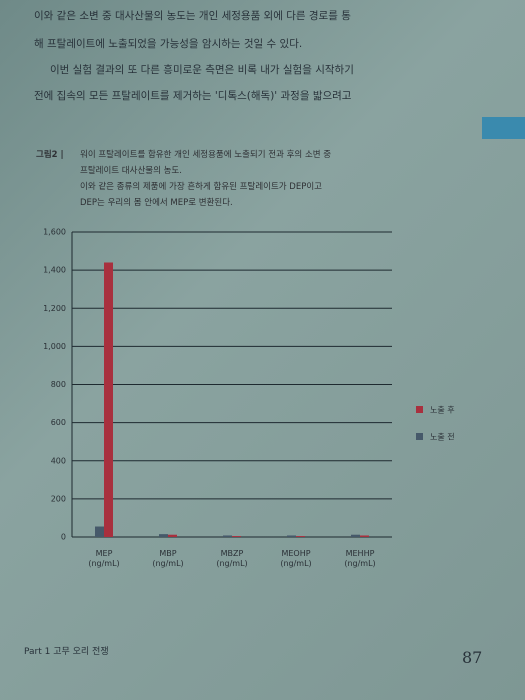  I want to click on y-tick-label: 200, so click(58, 498).